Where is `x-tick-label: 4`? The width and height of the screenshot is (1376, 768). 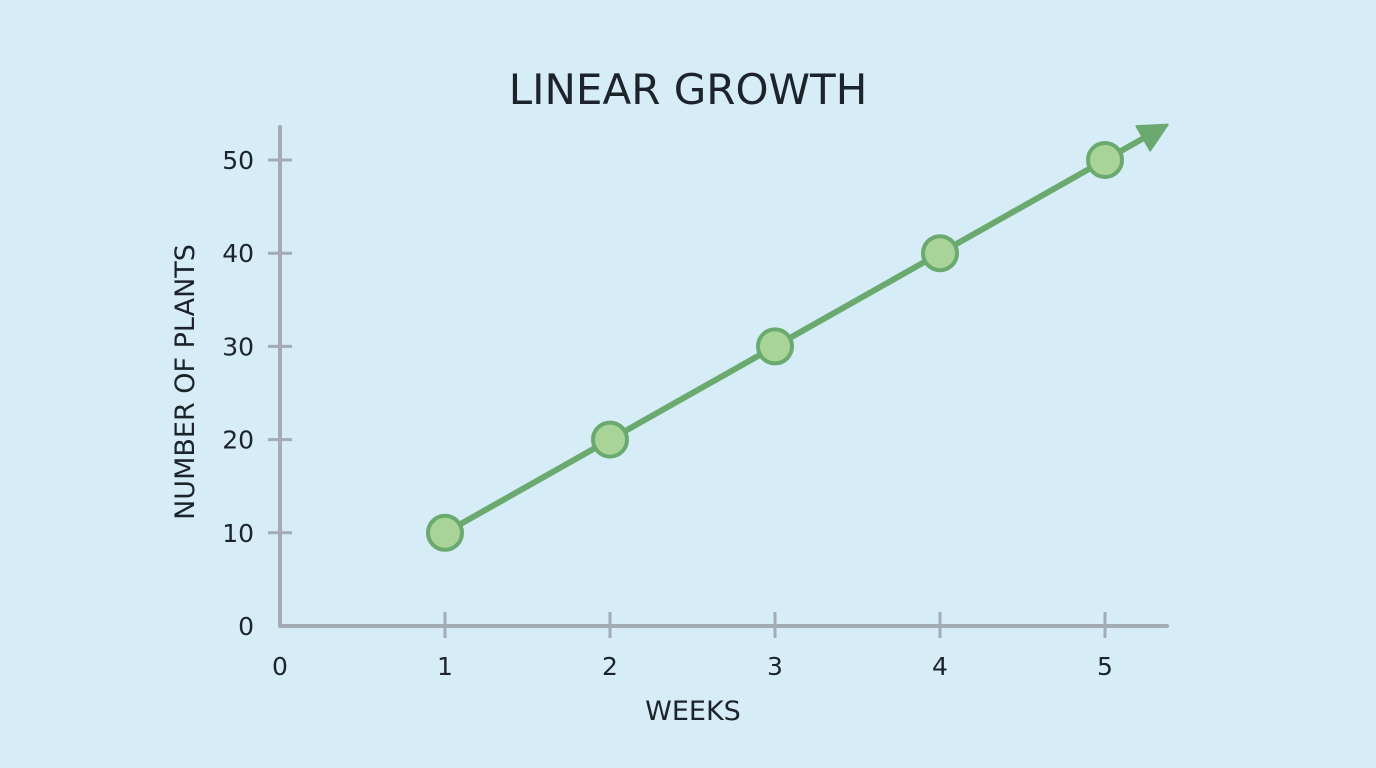
x-tick-label: 4 is located at coordinates (940, 666).